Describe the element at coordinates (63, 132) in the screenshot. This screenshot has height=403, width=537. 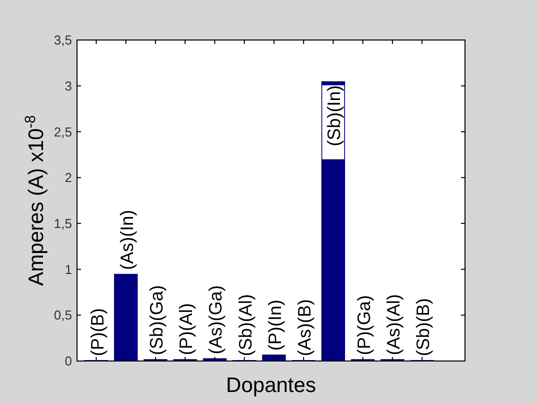
I see `y-tick-label: 2,5` at that location.